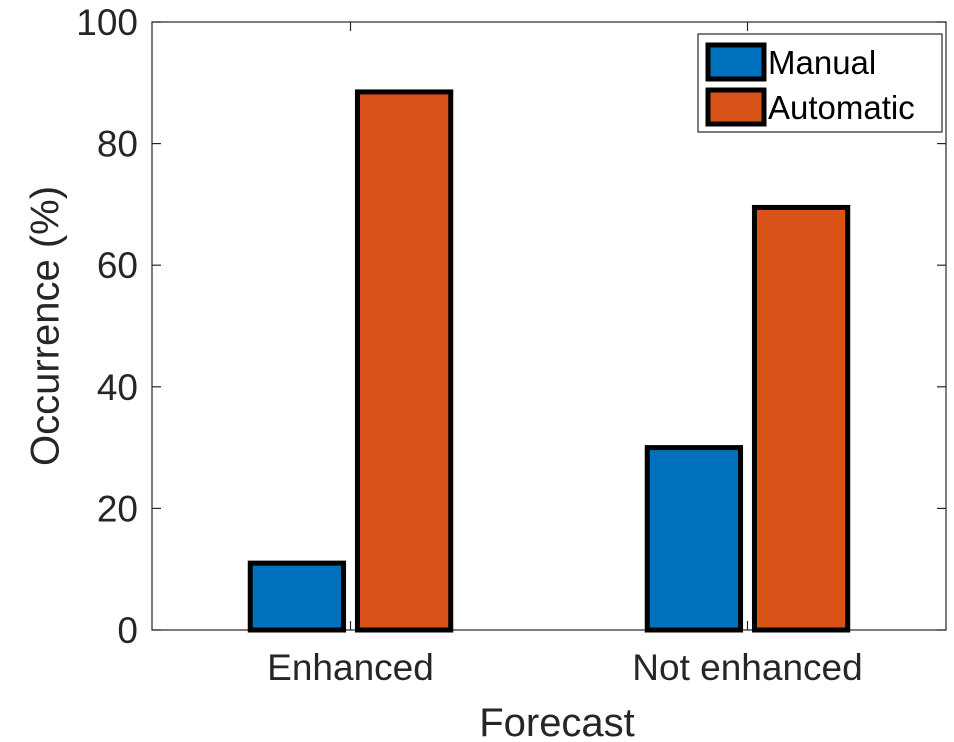  I want to click on legend-label-manual: Manual, so click(822, 62).